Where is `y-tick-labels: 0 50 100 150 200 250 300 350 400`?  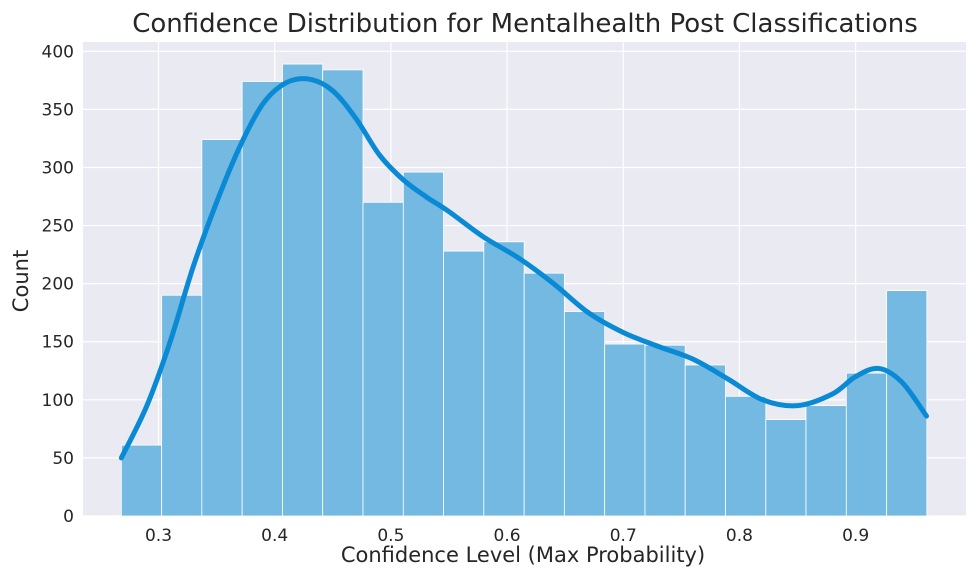
y-tick-labels: 0 50 100 150 200 250 300 350 400 is located at coordinates (58, 284).